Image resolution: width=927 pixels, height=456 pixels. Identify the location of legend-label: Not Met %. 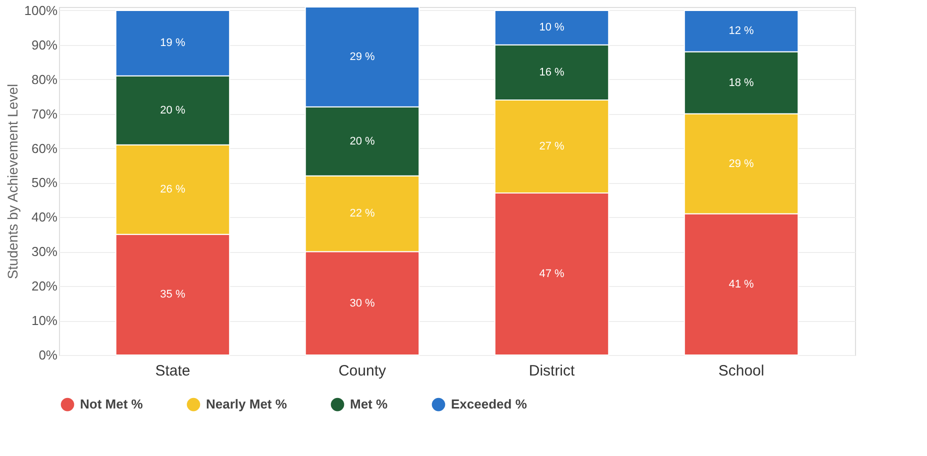
(112, 404).